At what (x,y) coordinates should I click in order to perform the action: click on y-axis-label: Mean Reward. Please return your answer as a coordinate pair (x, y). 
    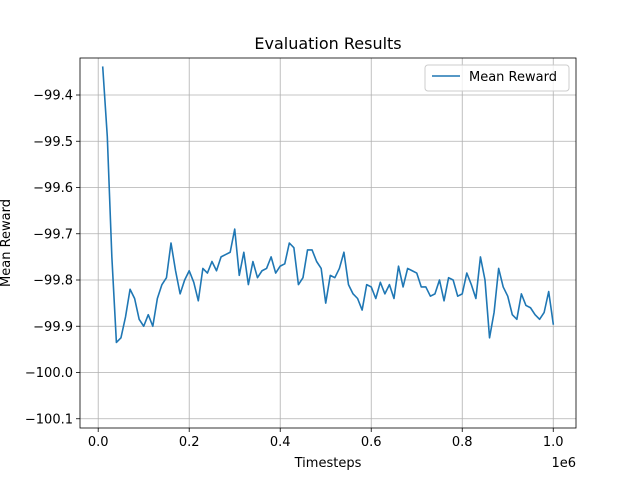
    Looking at the image, I should click on (7, 243).